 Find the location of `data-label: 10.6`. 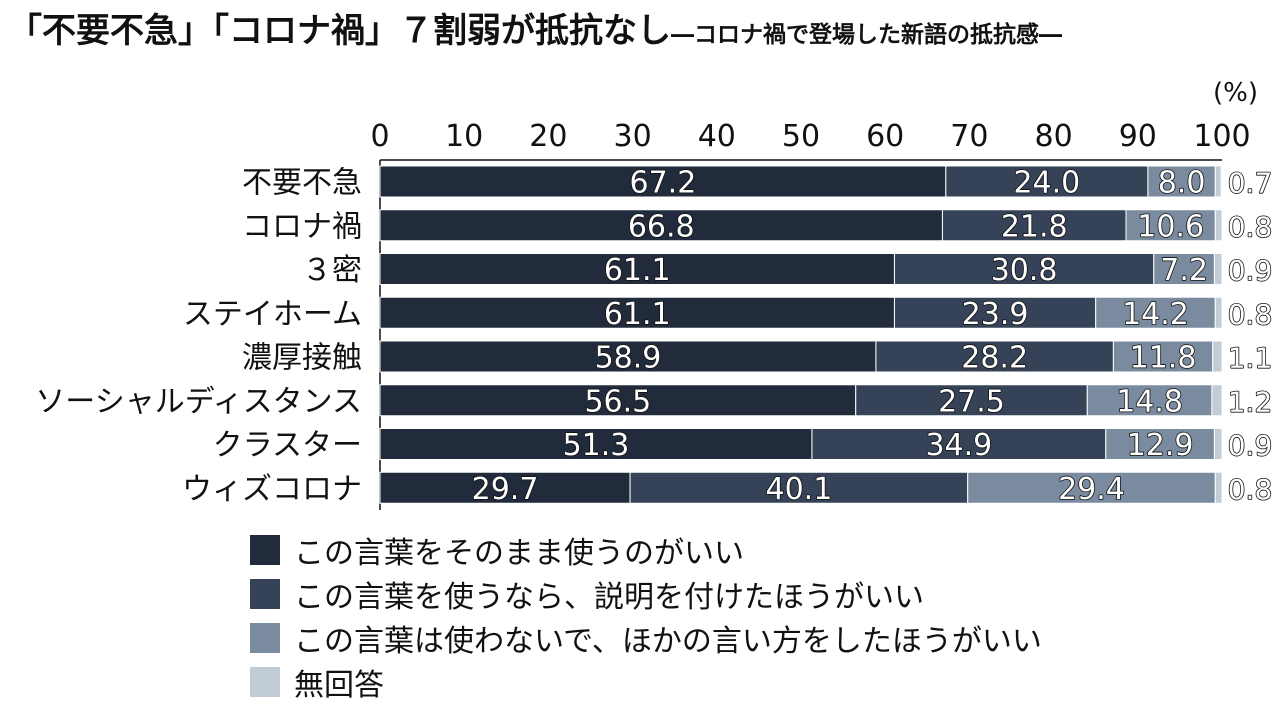

data-label: 10.6 is located at coordinates (1170, 226).